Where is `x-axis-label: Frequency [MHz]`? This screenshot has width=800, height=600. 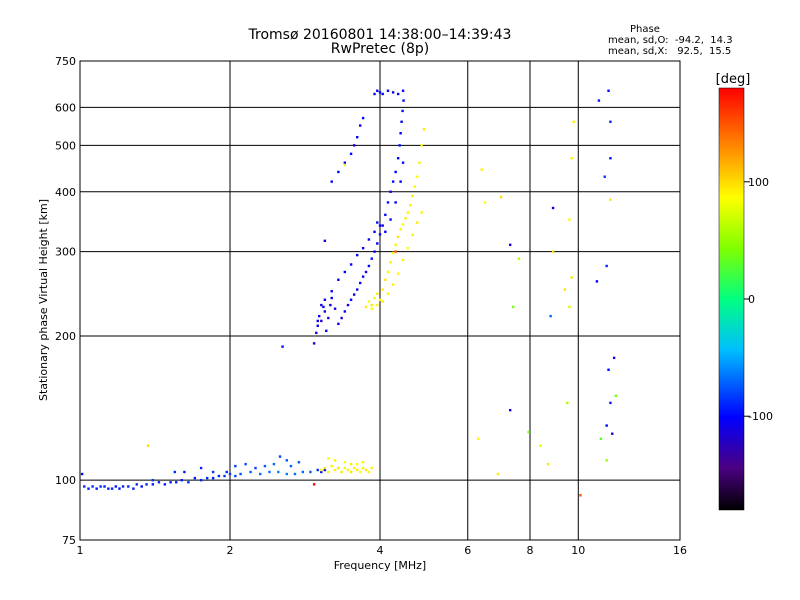
x-axis-label: Frequency [MHz] is located at coordinates (380, 565).